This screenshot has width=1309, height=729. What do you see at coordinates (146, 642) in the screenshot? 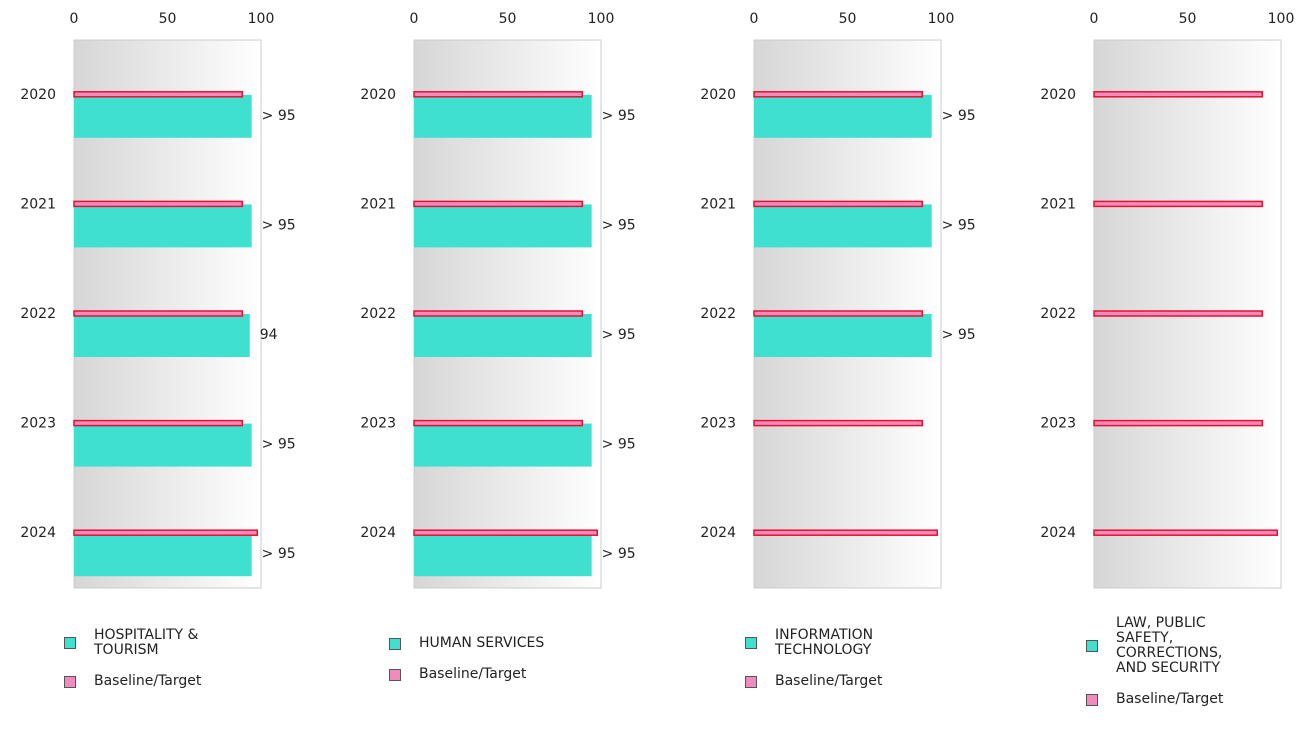
I see `legend-label: HOSPITALITY & TOURISM` at bounding box center [146, 642].